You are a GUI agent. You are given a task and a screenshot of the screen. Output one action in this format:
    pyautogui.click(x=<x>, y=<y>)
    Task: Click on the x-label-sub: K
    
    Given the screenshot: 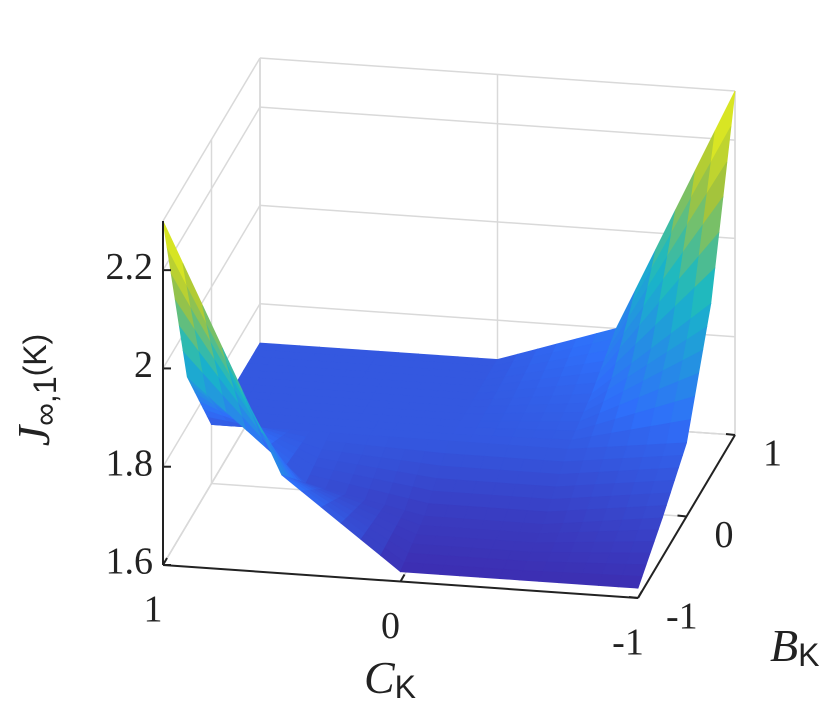 What is the action you would take?
    pyautogui.click(x=405, y=687)
    